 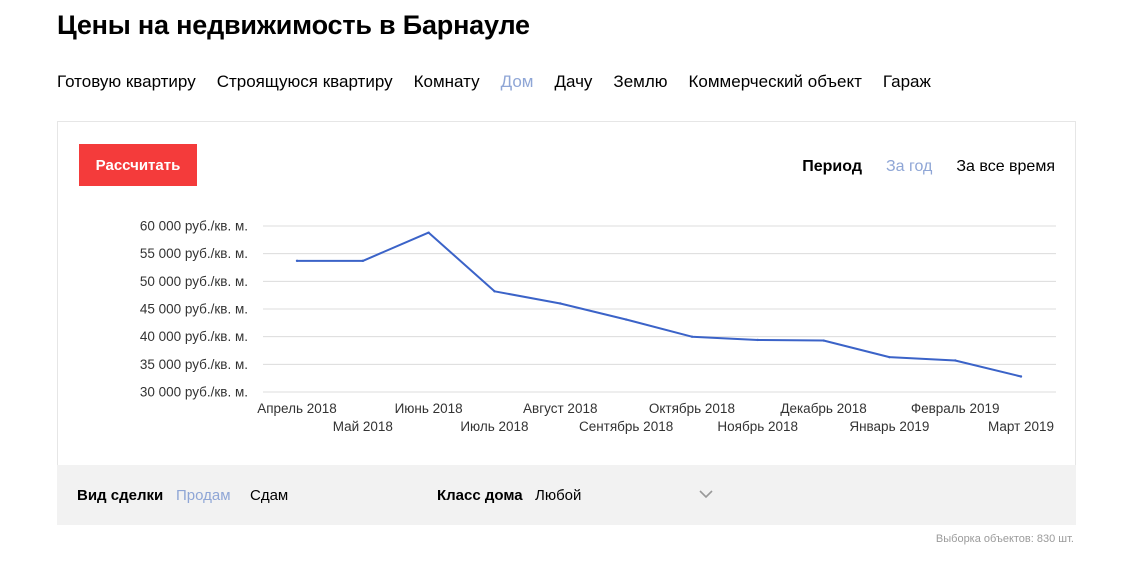 I want to click on tab-dacha: Дачу, so click(x=573, y=81).